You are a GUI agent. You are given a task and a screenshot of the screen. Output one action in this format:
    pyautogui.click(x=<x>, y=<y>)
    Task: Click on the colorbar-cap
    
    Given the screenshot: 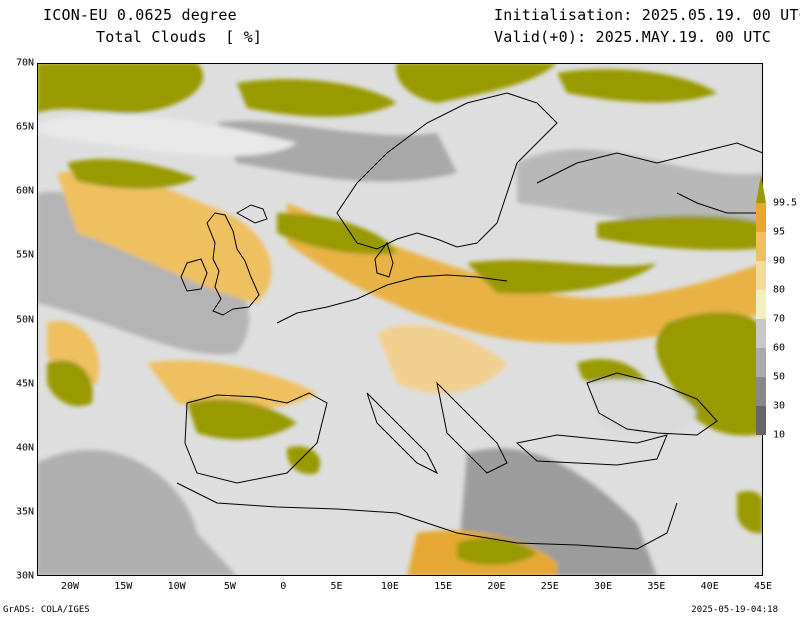 What is the action you would take?
    pyautogui.click(x=761, y=189)
    